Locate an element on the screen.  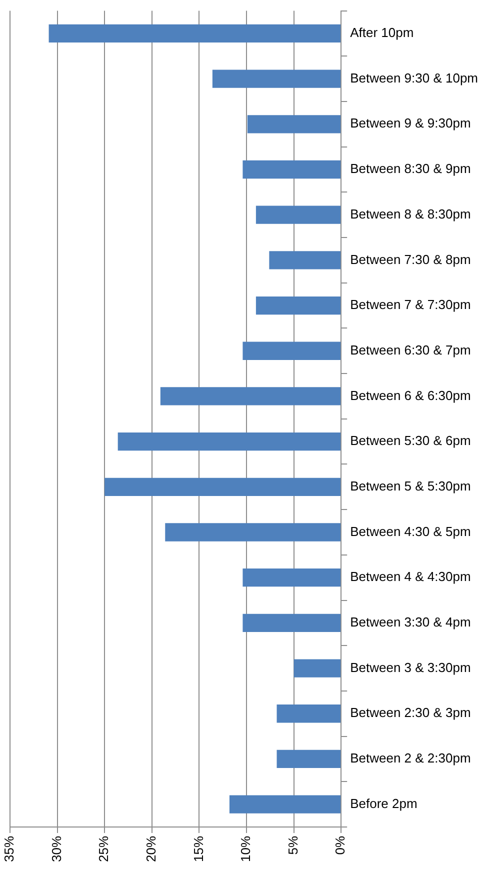
x-tick-label: 5% is located at coordinates (292, 845).